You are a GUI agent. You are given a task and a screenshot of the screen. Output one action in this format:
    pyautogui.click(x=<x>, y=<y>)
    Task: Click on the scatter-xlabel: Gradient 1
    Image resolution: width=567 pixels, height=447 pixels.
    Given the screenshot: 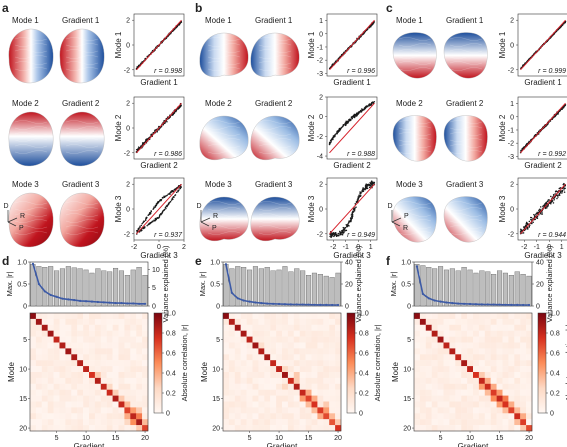 What is the action you would take?
    pyautogui.click(x=543, y=82)
    